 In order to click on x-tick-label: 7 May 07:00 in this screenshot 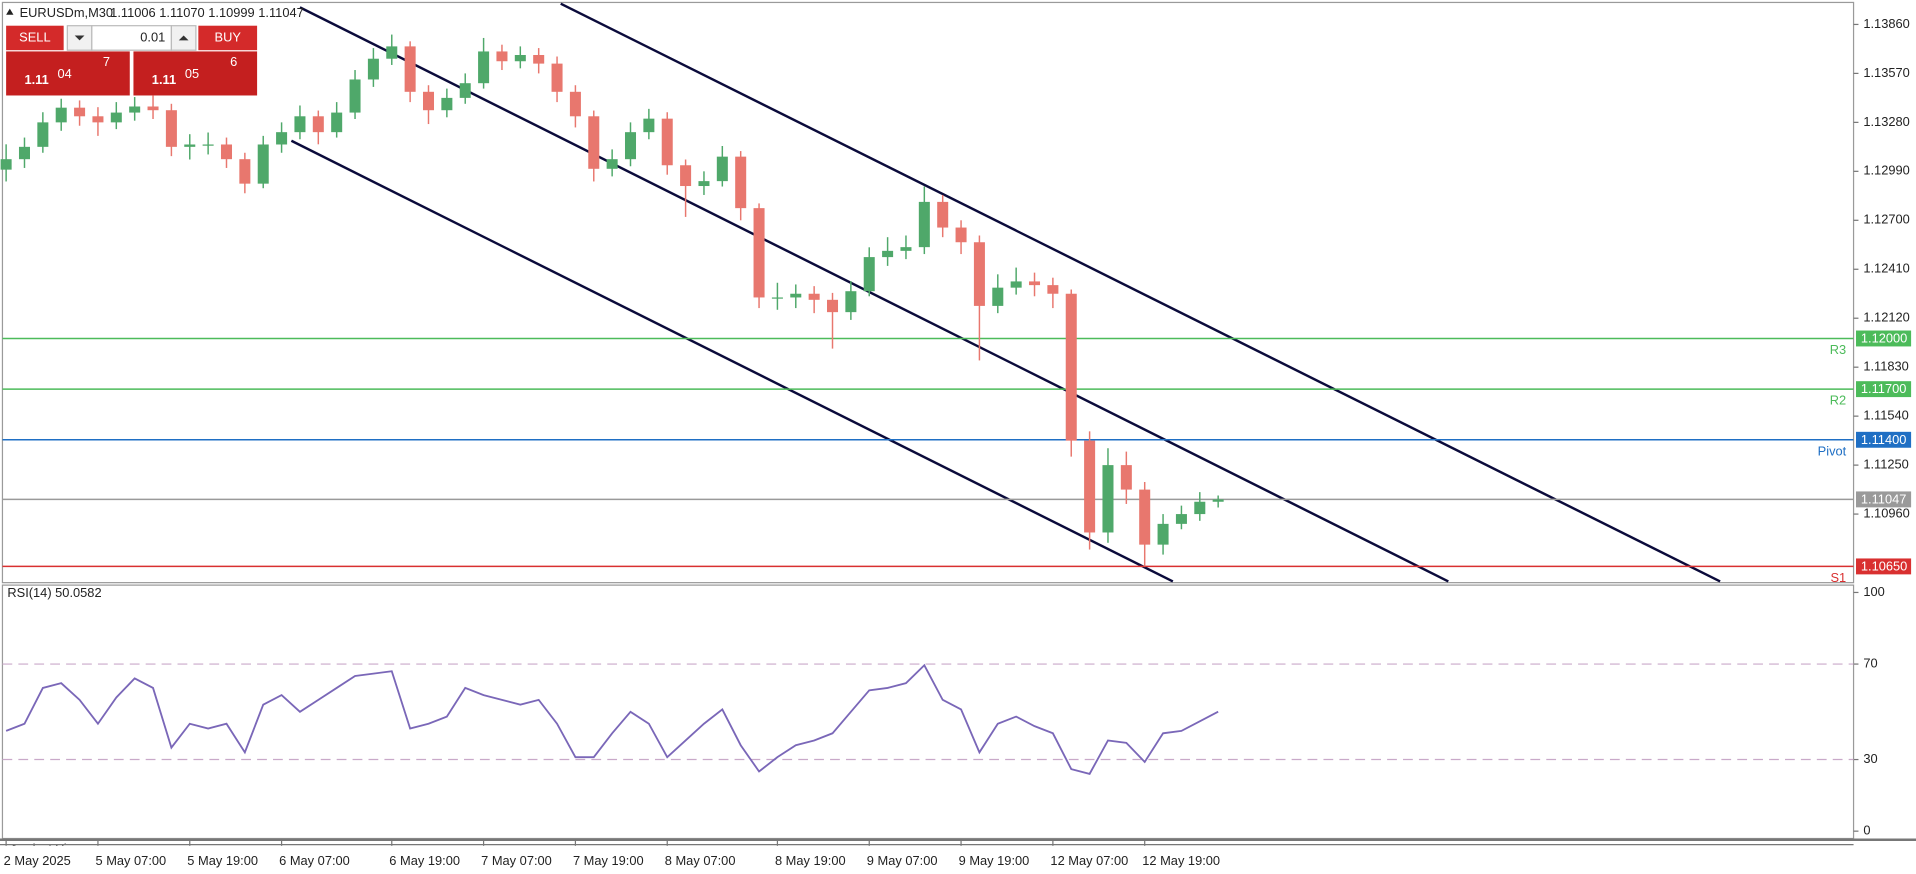, I will do `click(516, 860)`.